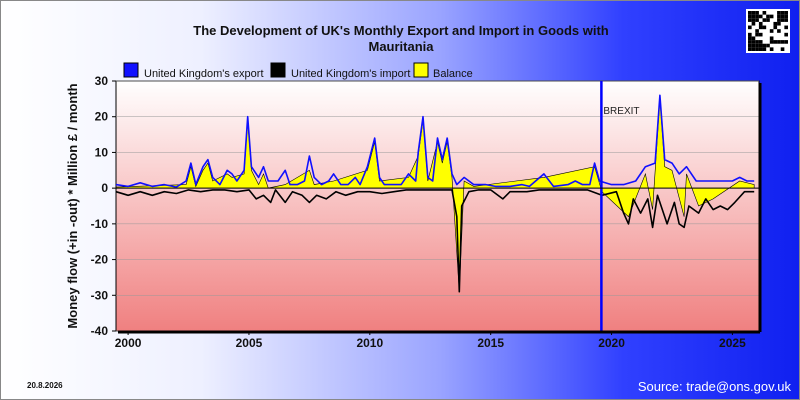 The width and height of the screenshot is (800, 400). I want to click on y-tick-label-2: 10, so click(102, 152).